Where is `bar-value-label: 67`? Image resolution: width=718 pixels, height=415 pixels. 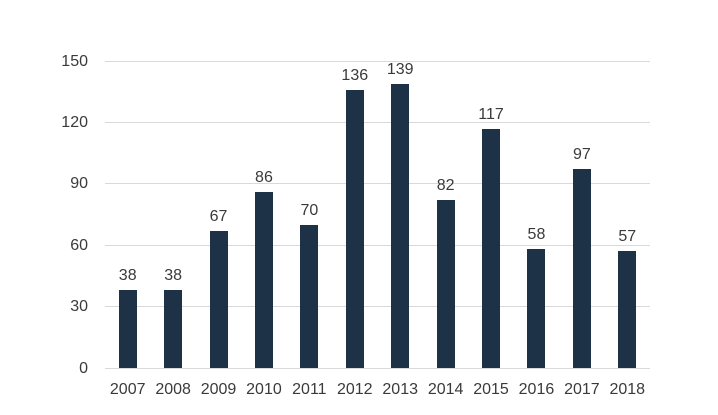
bar-value-label: 67 is located at coordinates (218, 216).